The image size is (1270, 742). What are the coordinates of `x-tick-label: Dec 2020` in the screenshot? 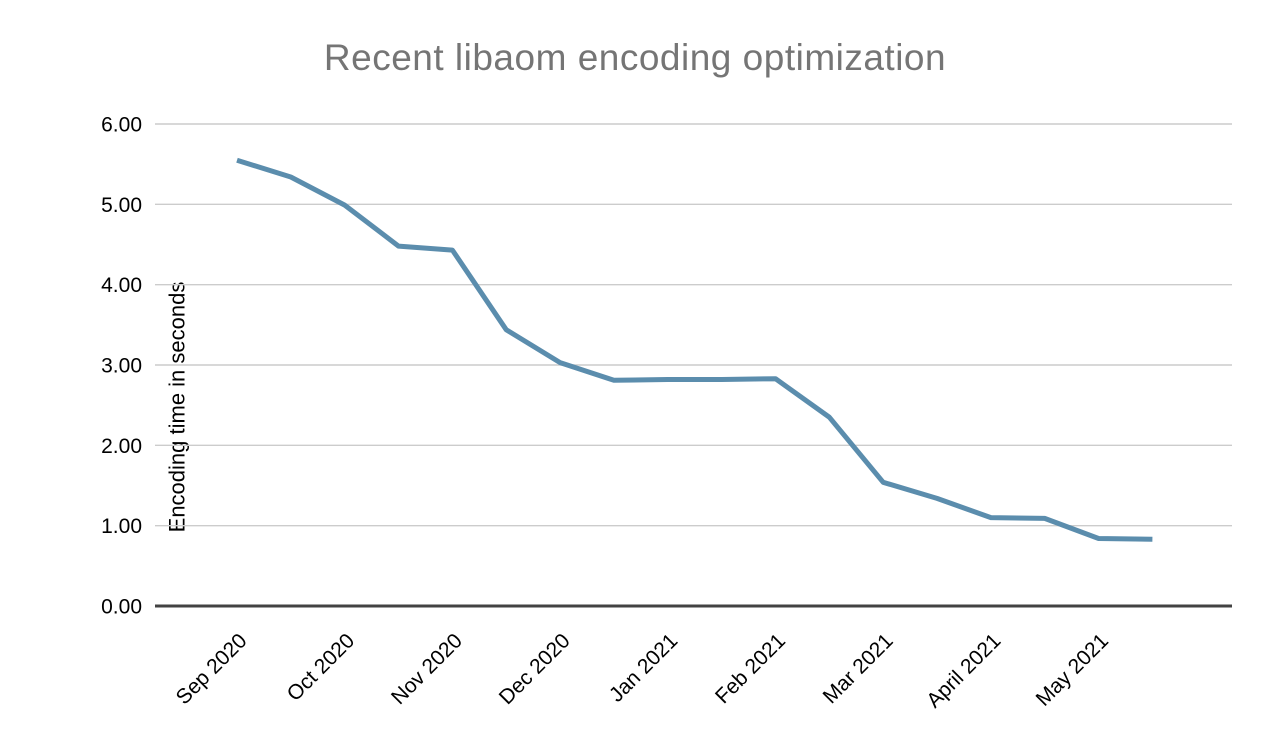 It's located at (535, 669).